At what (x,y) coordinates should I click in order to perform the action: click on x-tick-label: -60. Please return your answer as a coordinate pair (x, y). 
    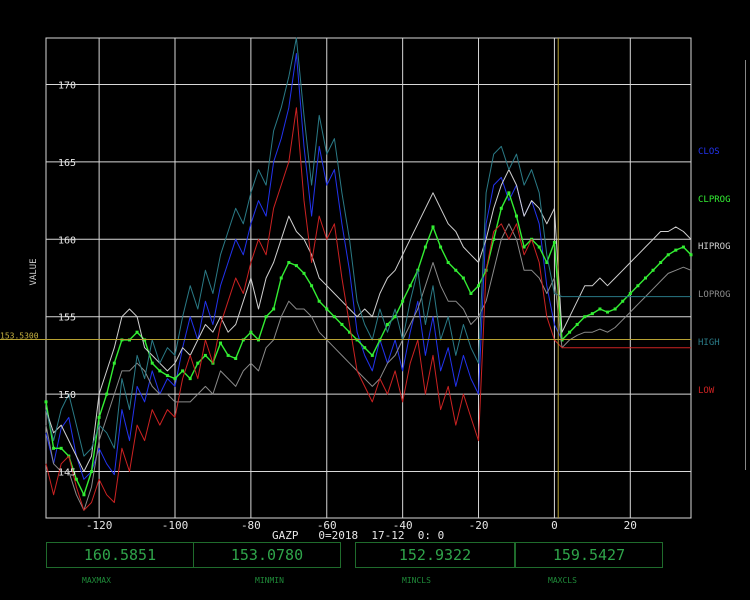
    Looking at the image, I should click on (327, 525).